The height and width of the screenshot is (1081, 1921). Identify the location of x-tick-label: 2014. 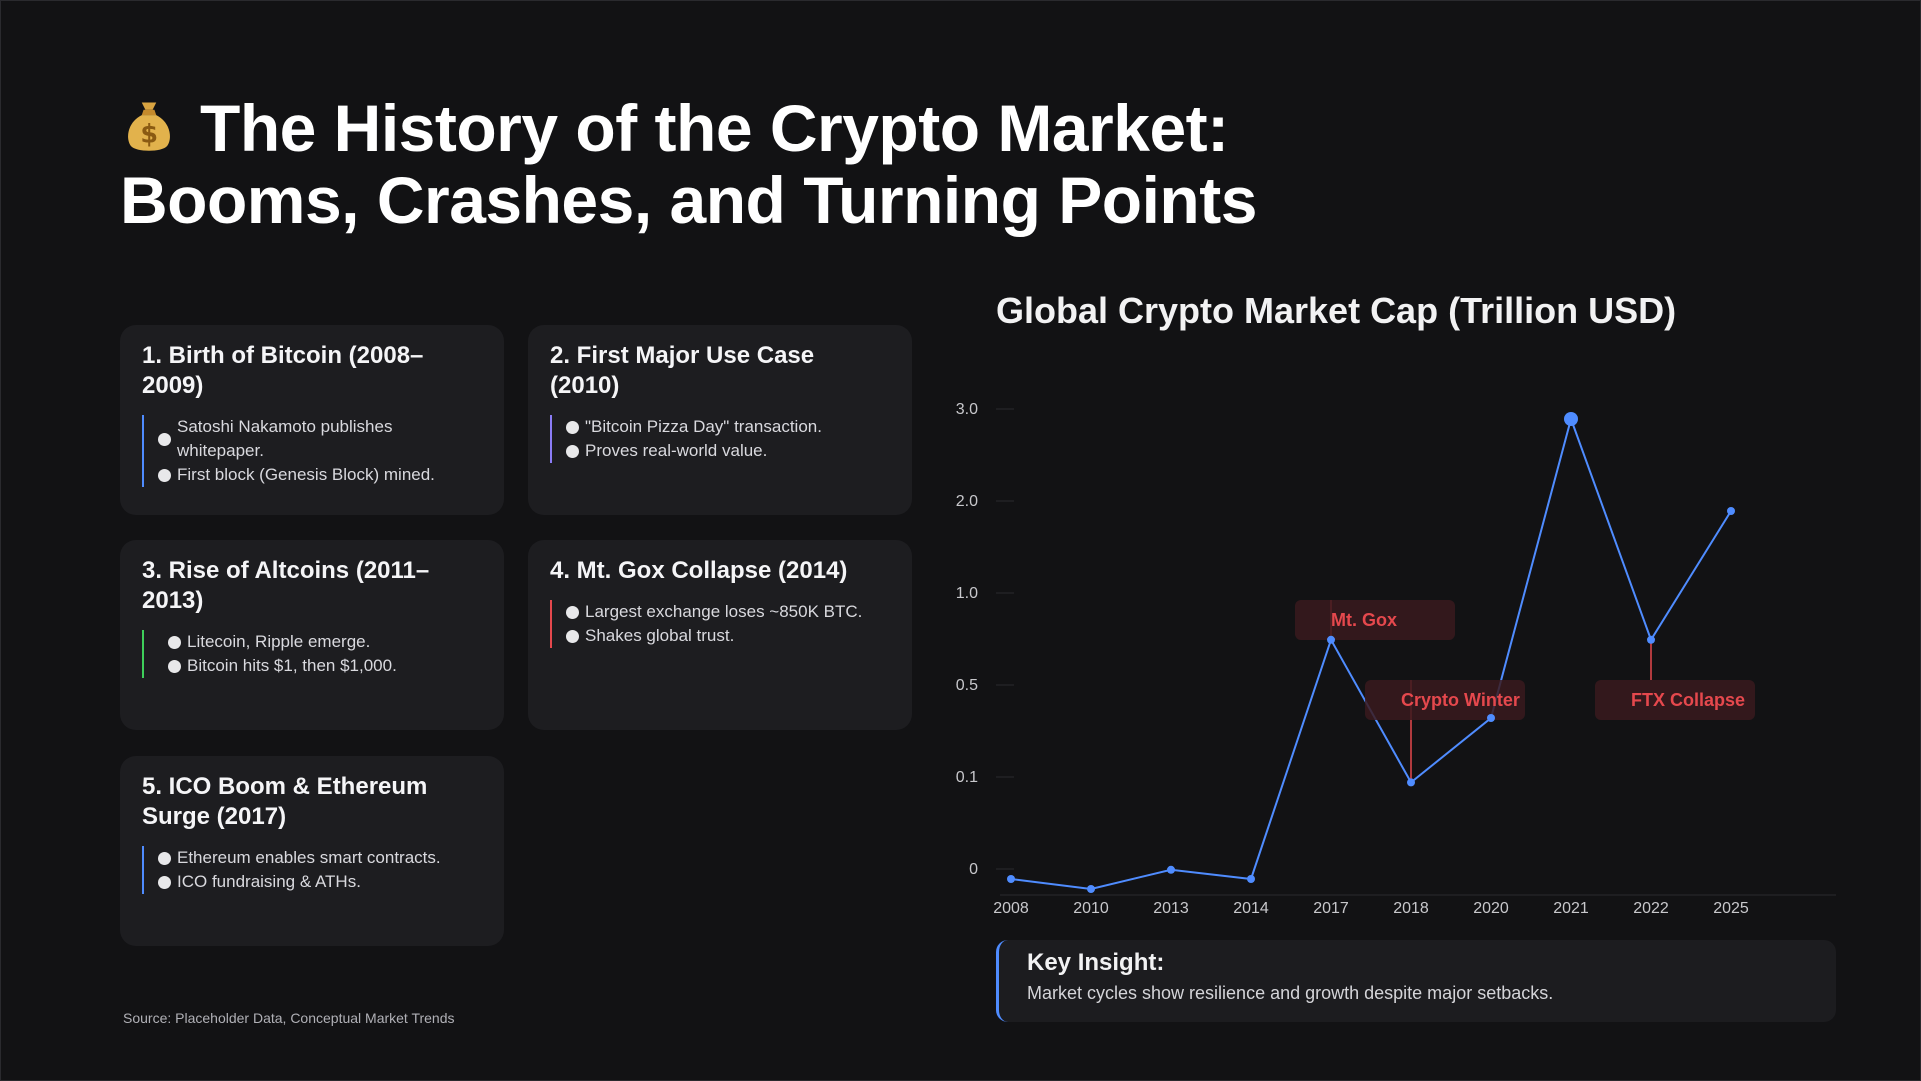
(1251, 908).